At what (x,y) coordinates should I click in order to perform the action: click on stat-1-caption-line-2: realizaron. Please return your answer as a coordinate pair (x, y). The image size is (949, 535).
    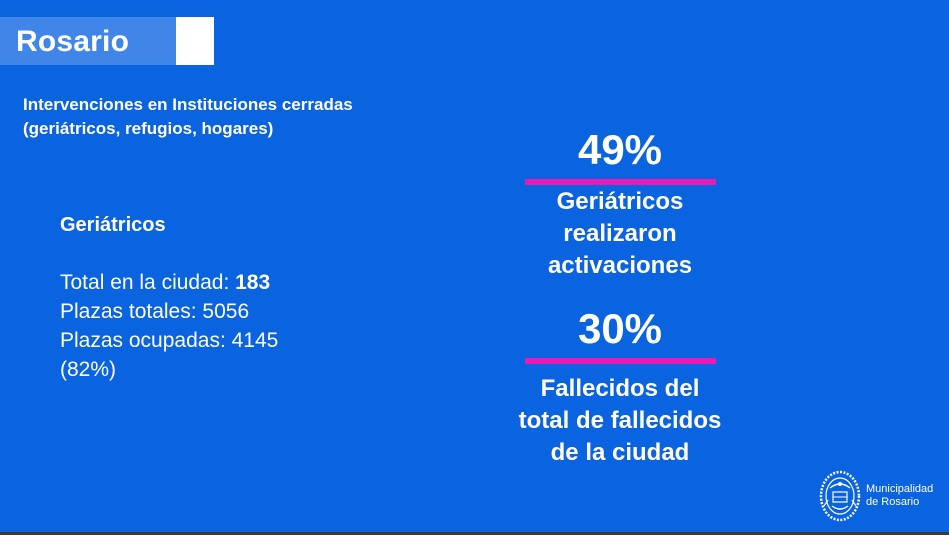
    Looking at the image, I should click on (620, 233).